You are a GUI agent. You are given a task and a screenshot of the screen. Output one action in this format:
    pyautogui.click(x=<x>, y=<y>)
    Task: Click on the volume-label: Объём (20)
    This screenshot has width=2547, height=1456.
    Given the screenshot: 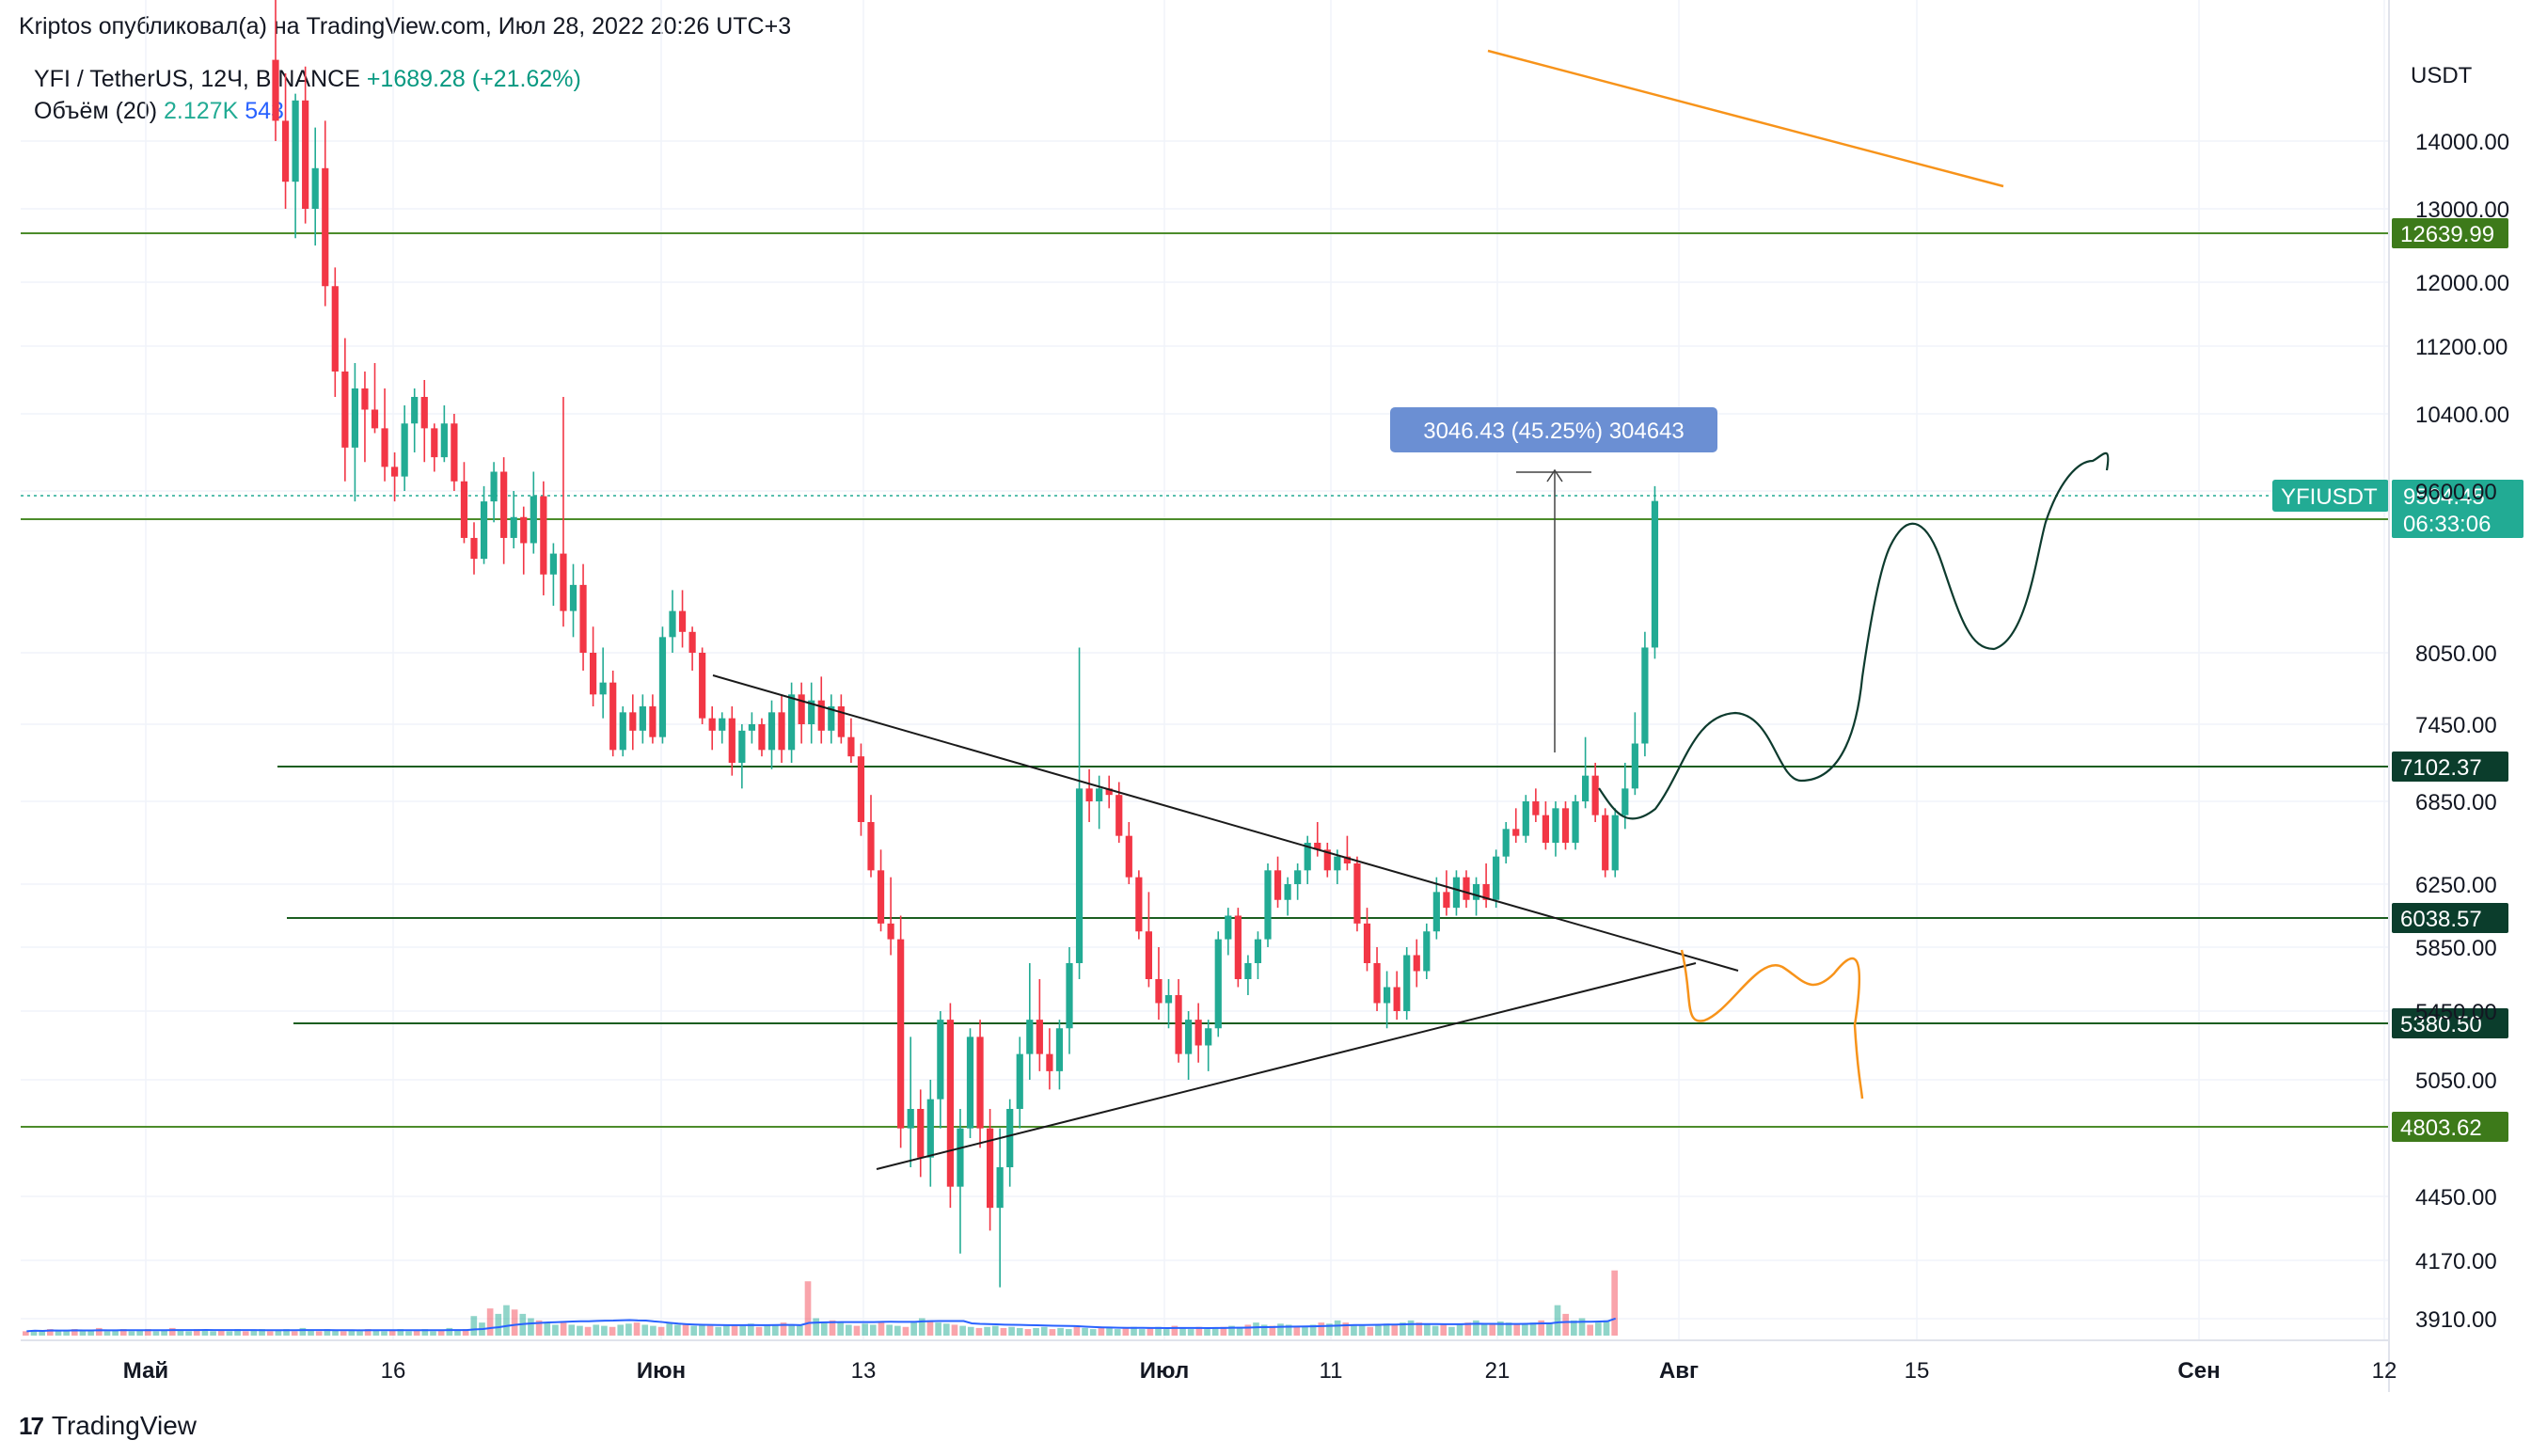 What is the action you would take?
    pyautogui.click(x=96, y=111)
    